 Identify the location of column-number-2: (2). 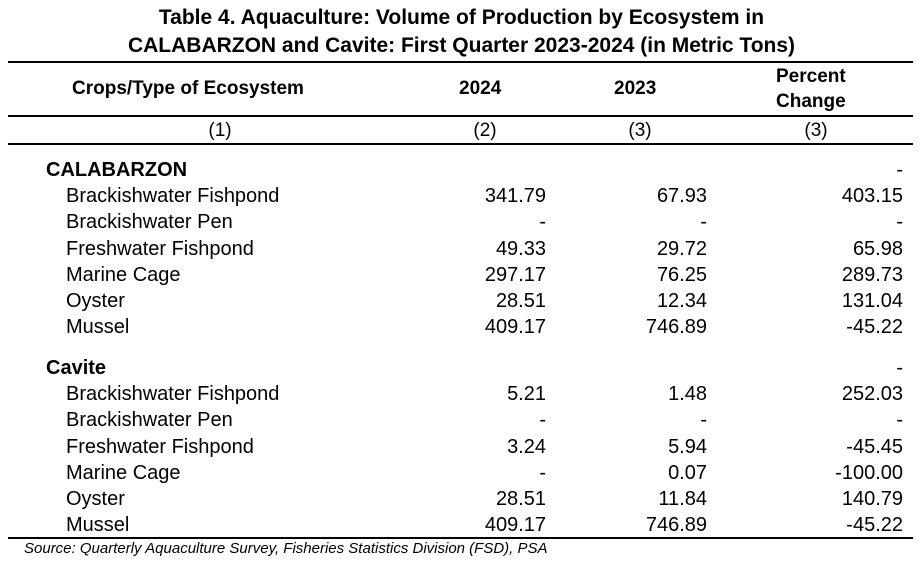
(485, 130).